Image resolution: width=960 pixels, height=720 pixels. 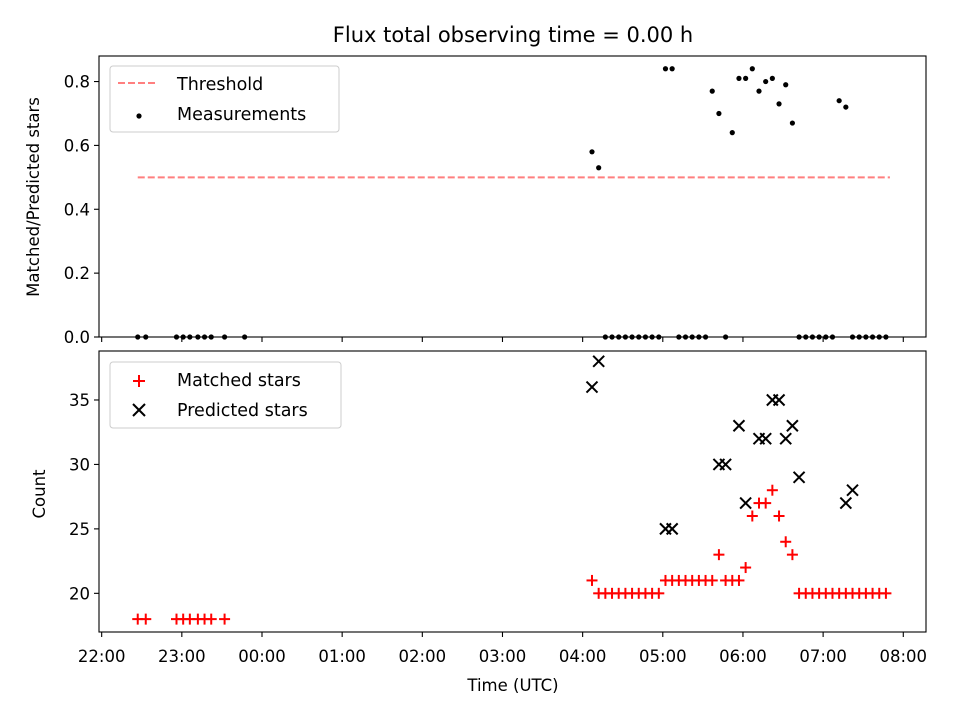 What do you see at coordinates (79, 400) in the screenshot?
I see `bottom-y-tick-label: 35` at bounding box center [79, 400].